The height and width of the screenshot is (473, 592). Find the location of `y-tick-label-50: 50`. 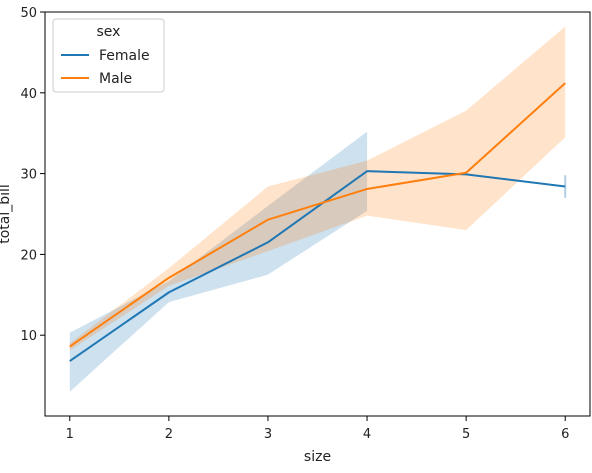

y-tick-label-50: 50 is located at coordinates (28, 13).